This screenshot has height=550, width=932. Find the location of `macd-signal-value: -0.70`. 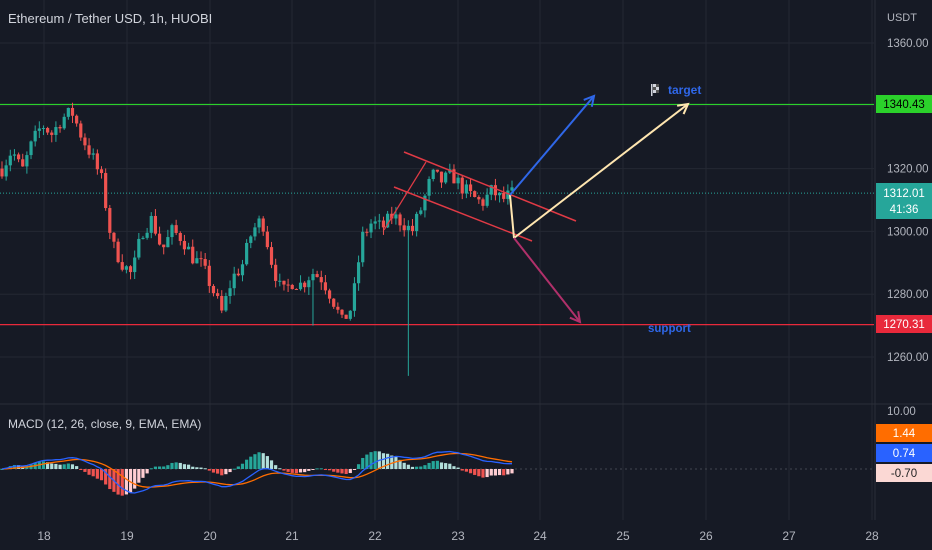

macd-signal-value: -0.70 is located at coordinates (904, 474).